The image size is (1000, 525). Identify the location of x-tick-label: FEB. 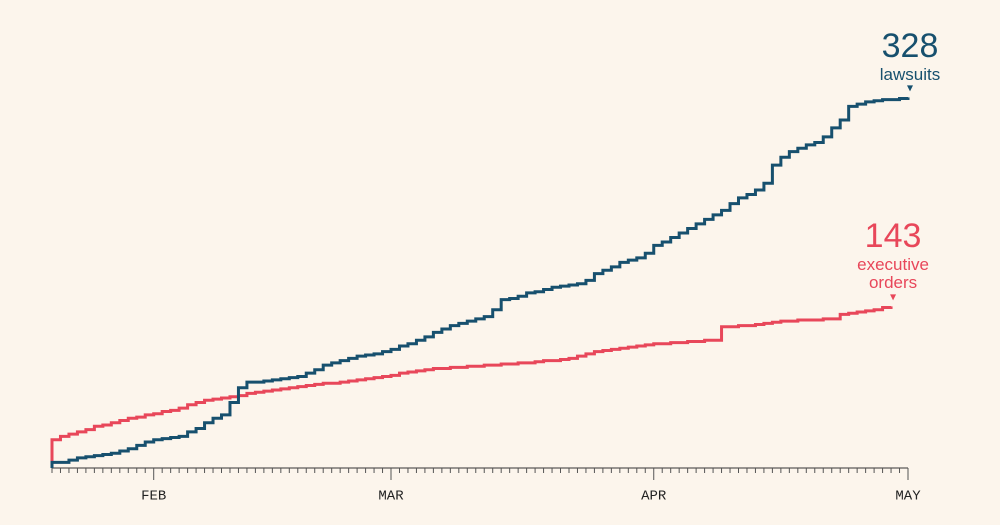
(153, 497).